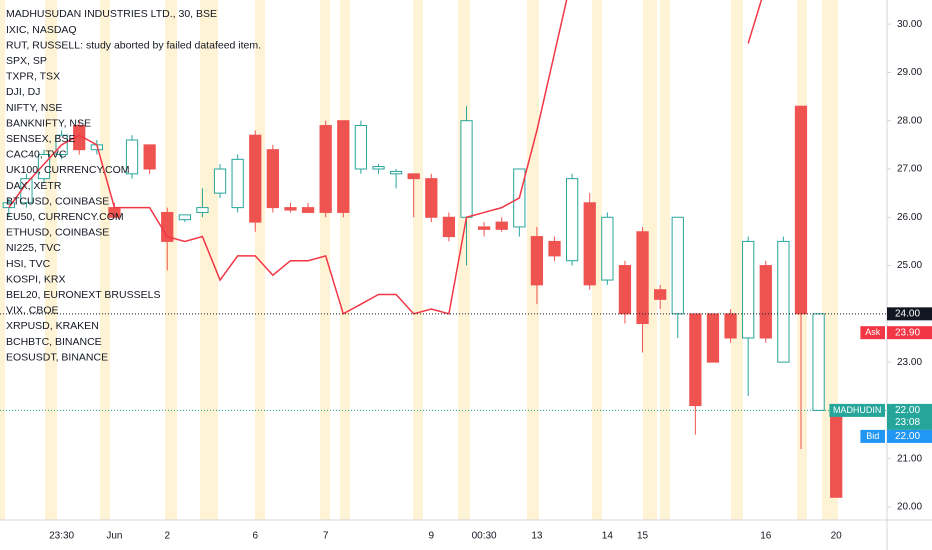 The width and height of the screenshot is (932, 550). Describe the element at coordinates (909, 24) in the screenshot. I see `y-tick-label: 30.00` at that location.